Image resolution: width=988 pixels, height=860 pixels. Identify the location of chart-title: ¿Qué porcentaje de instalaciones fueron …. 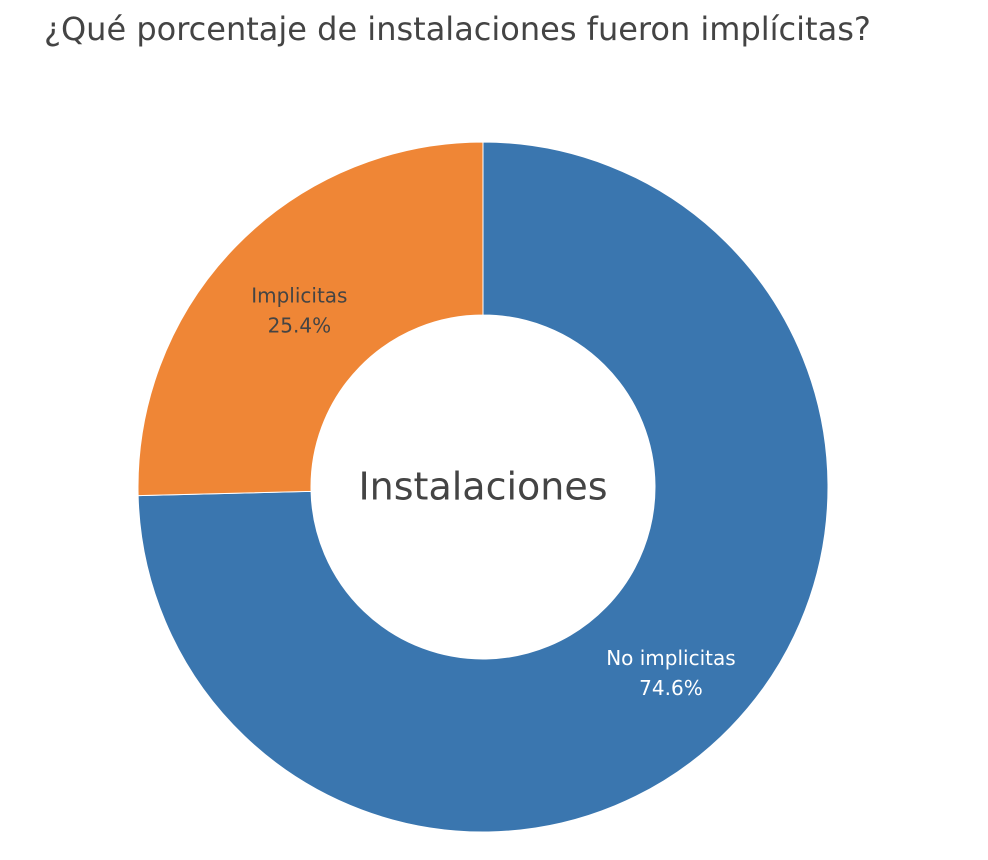
(457, 29).